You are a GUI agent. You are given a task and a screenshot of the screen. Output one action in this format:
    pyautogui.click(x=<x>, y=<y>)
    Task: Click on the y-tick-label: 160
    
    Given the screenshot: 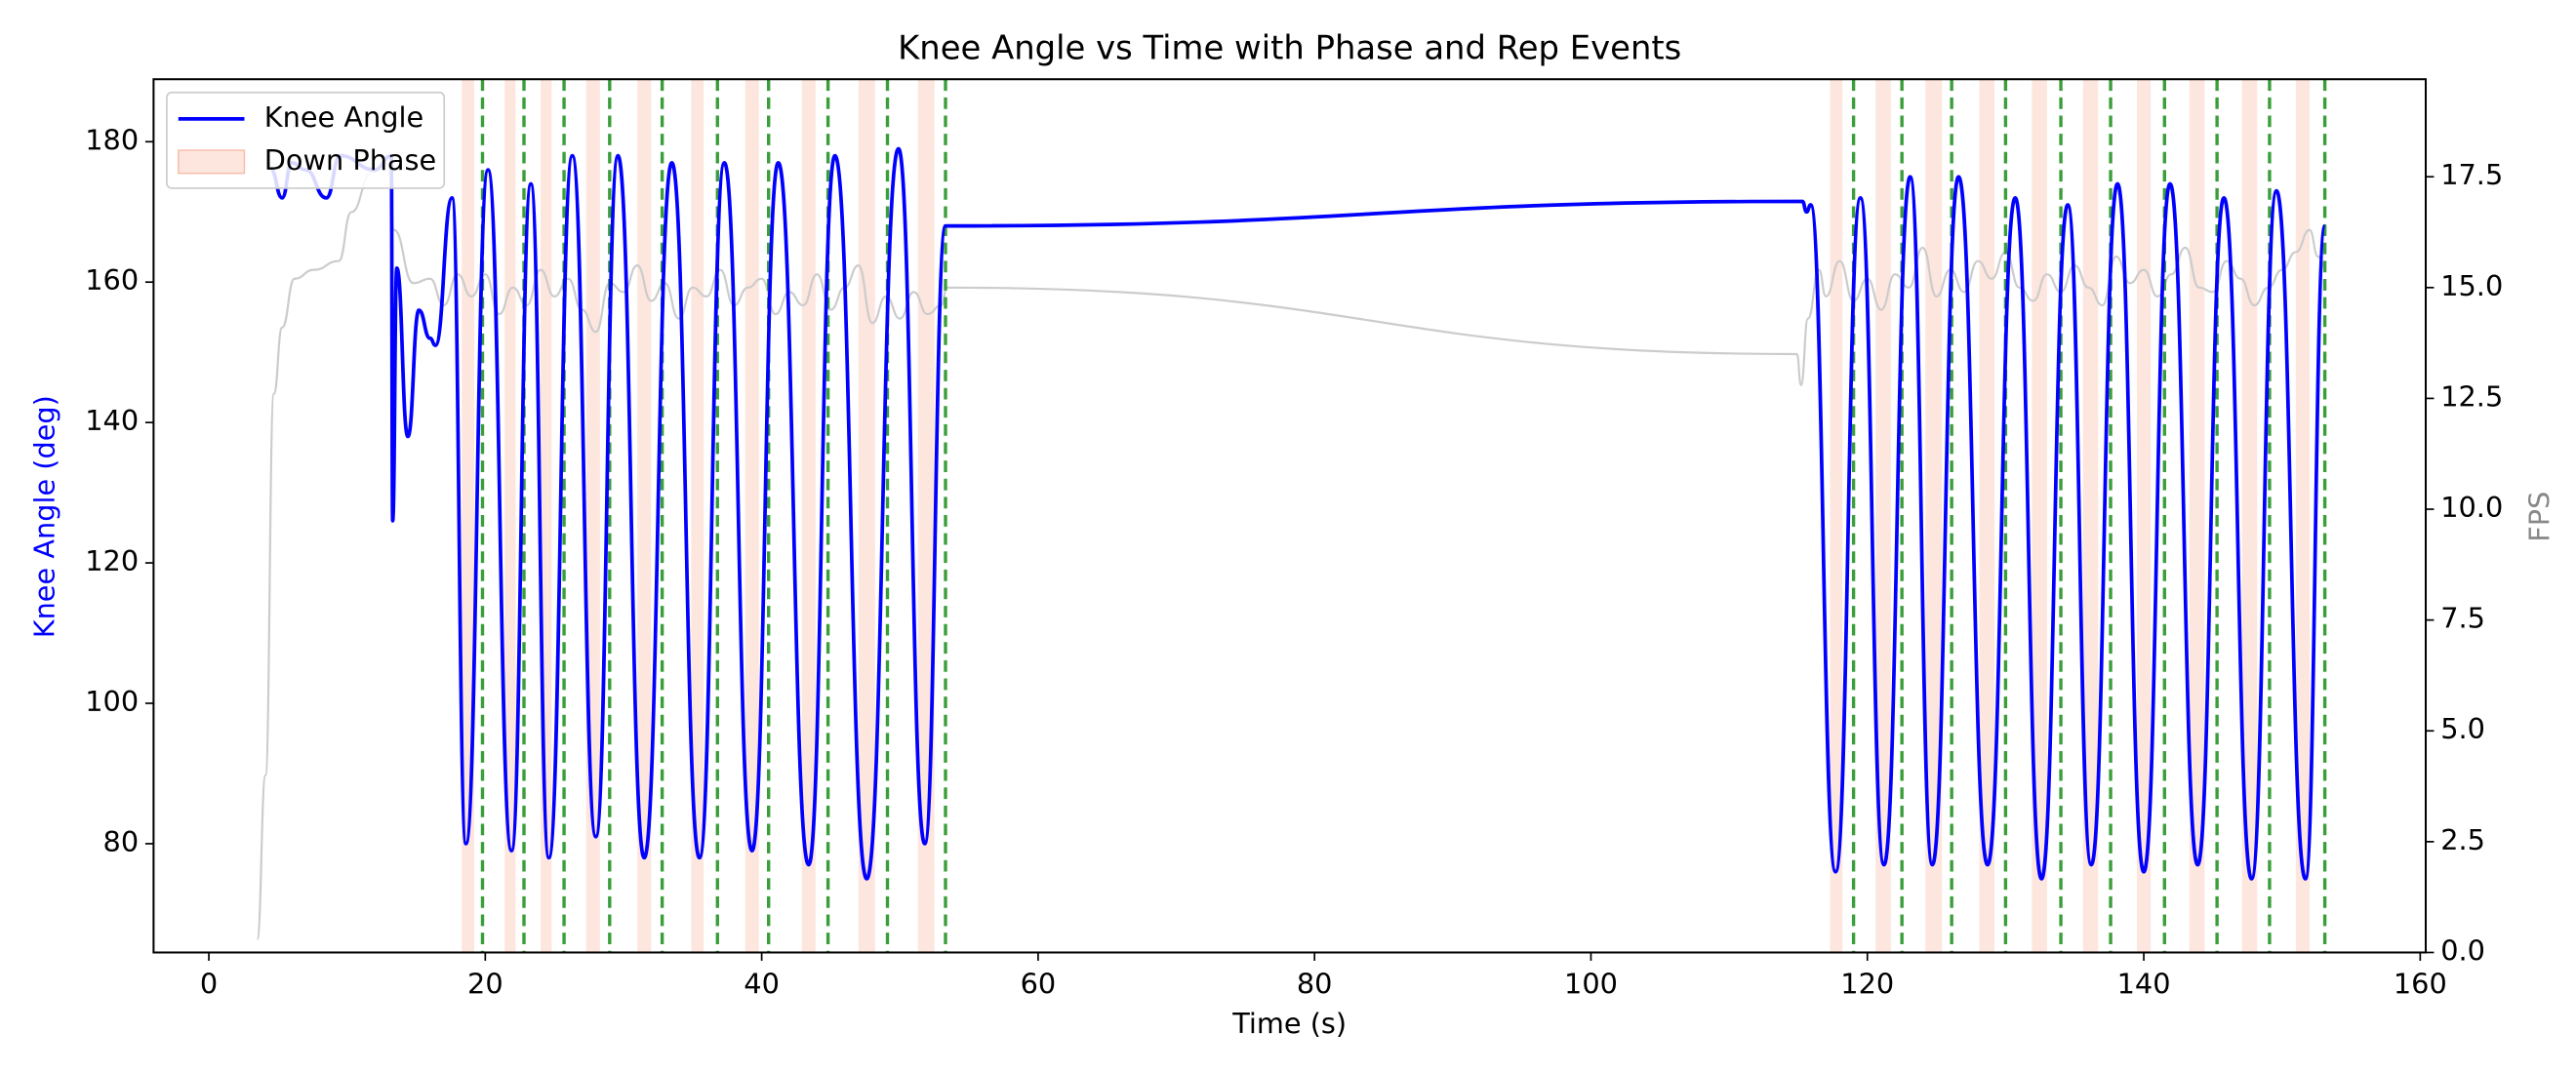 What is the action you would take?
    pyautogui.click(x=112, y=280)
    